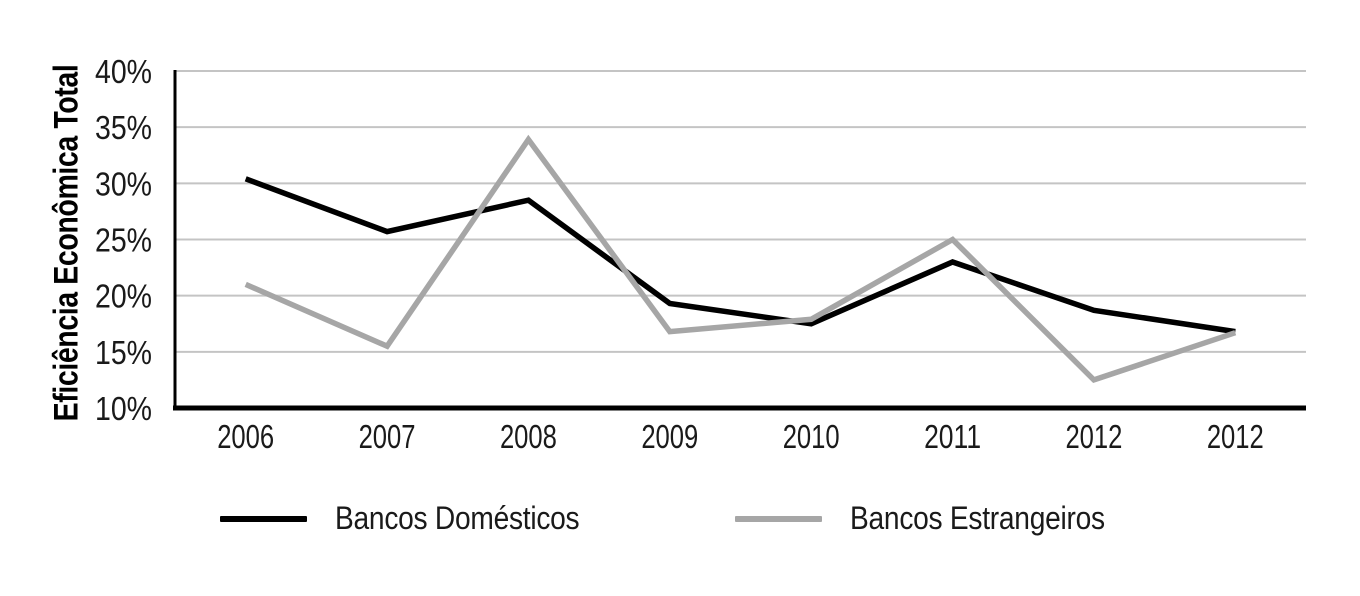  Describe the element at coordinates (457, 518) in the screenshot. I see `legend-label: Bancos Domésticos` at that location.